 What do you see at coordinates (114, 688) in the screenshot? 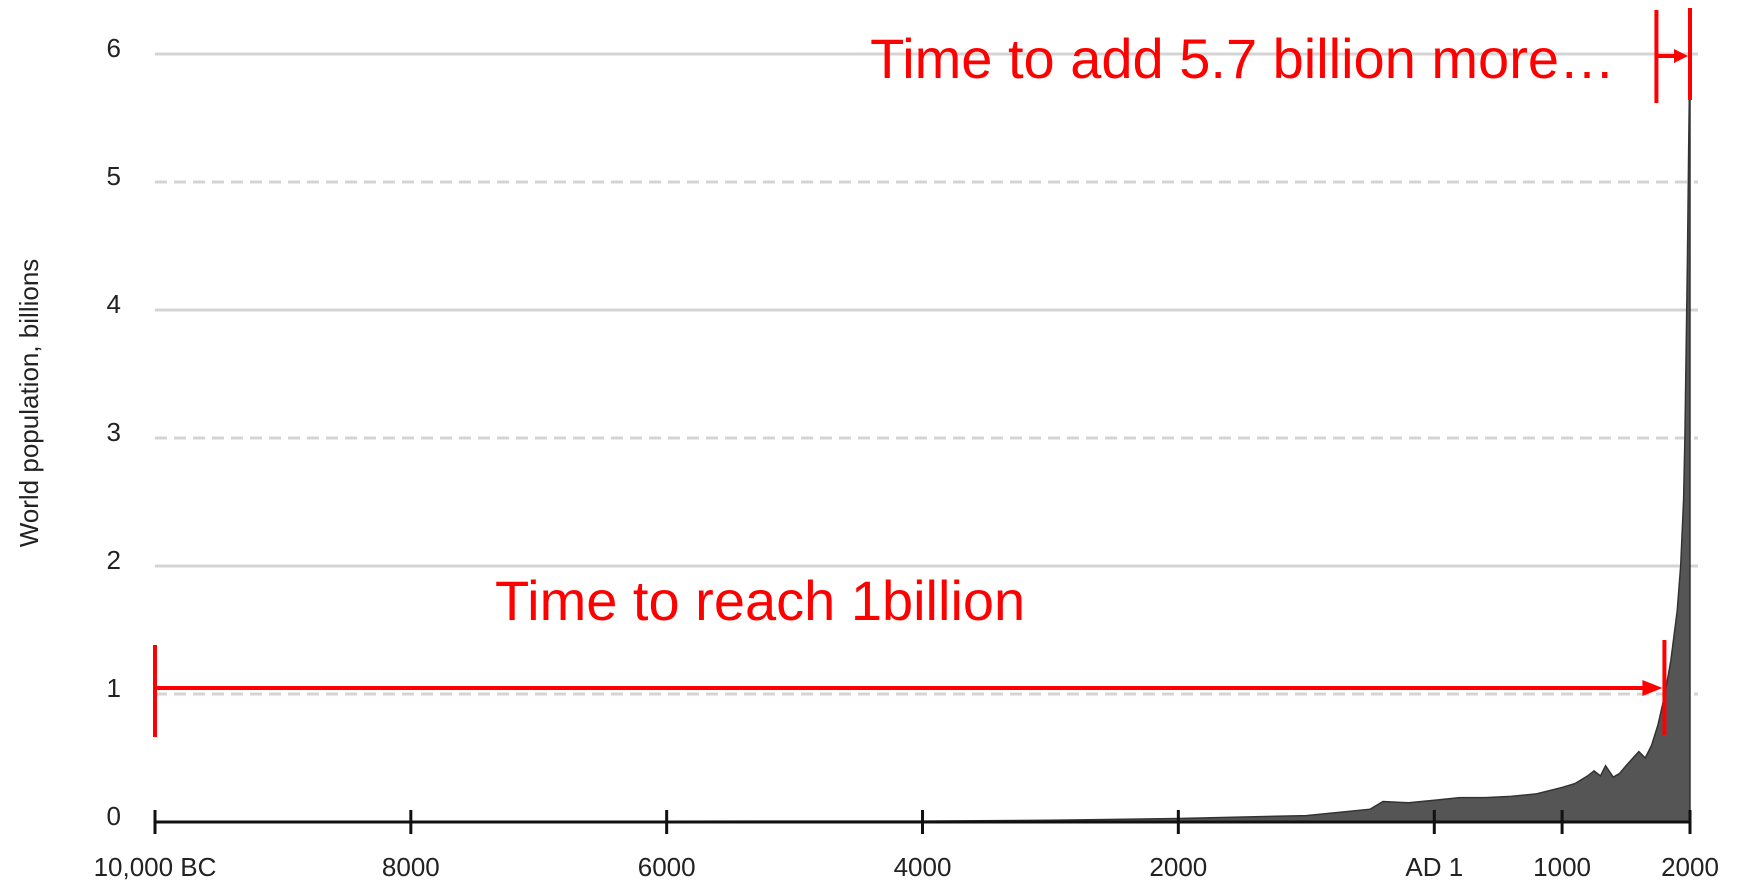
I see `y-tick-label: 1` at bounding box center [114, 688].